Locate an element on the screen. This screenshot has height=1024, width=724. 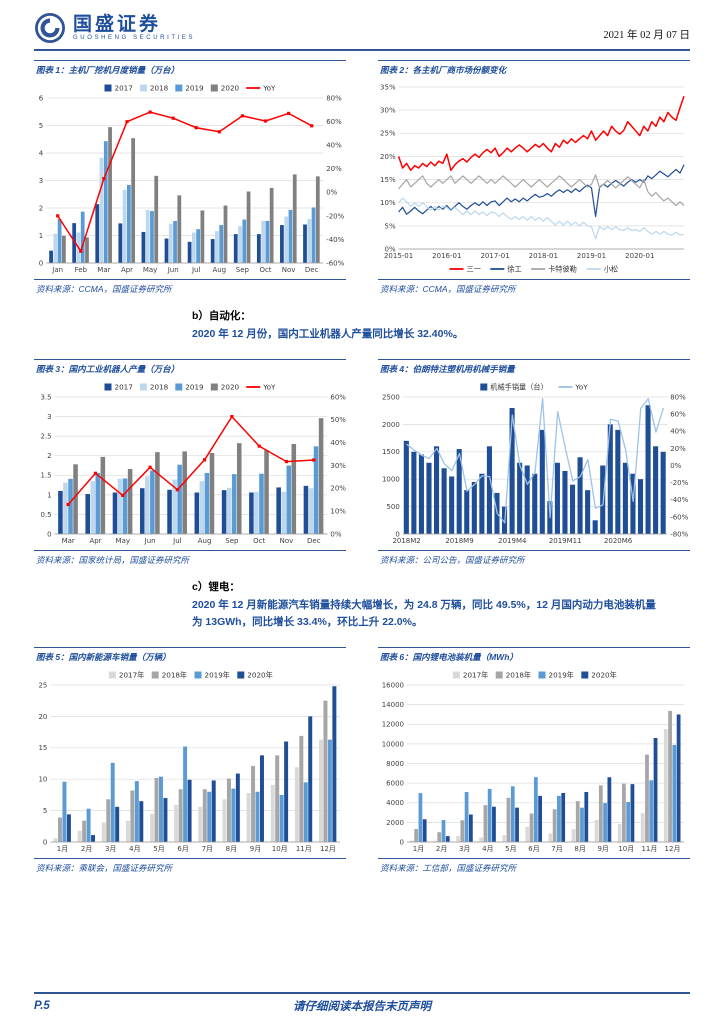
svg-text: 2020M6 is located at coordinates (618, 541).